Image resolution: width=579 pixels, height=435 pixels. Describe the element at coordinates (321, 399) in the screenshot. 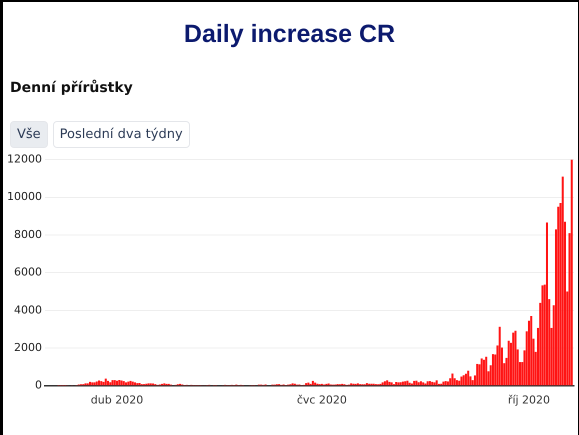

I see `x-tick-label: čvc 2020` at that location.